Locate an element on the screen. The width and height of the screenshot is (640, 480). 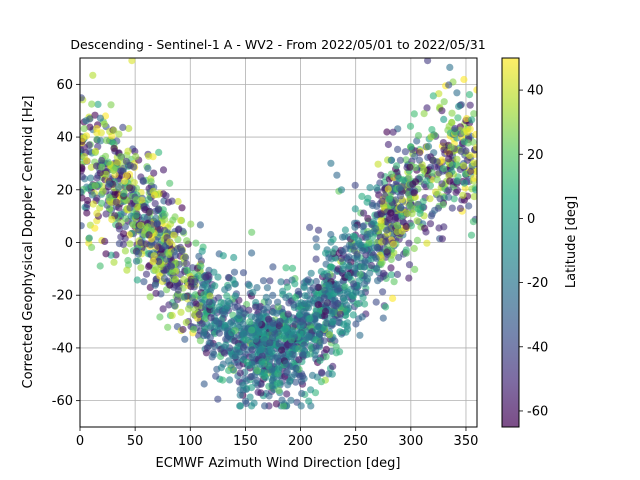
colorbar-tick-label: 20 is located at coordinates (535, 155).